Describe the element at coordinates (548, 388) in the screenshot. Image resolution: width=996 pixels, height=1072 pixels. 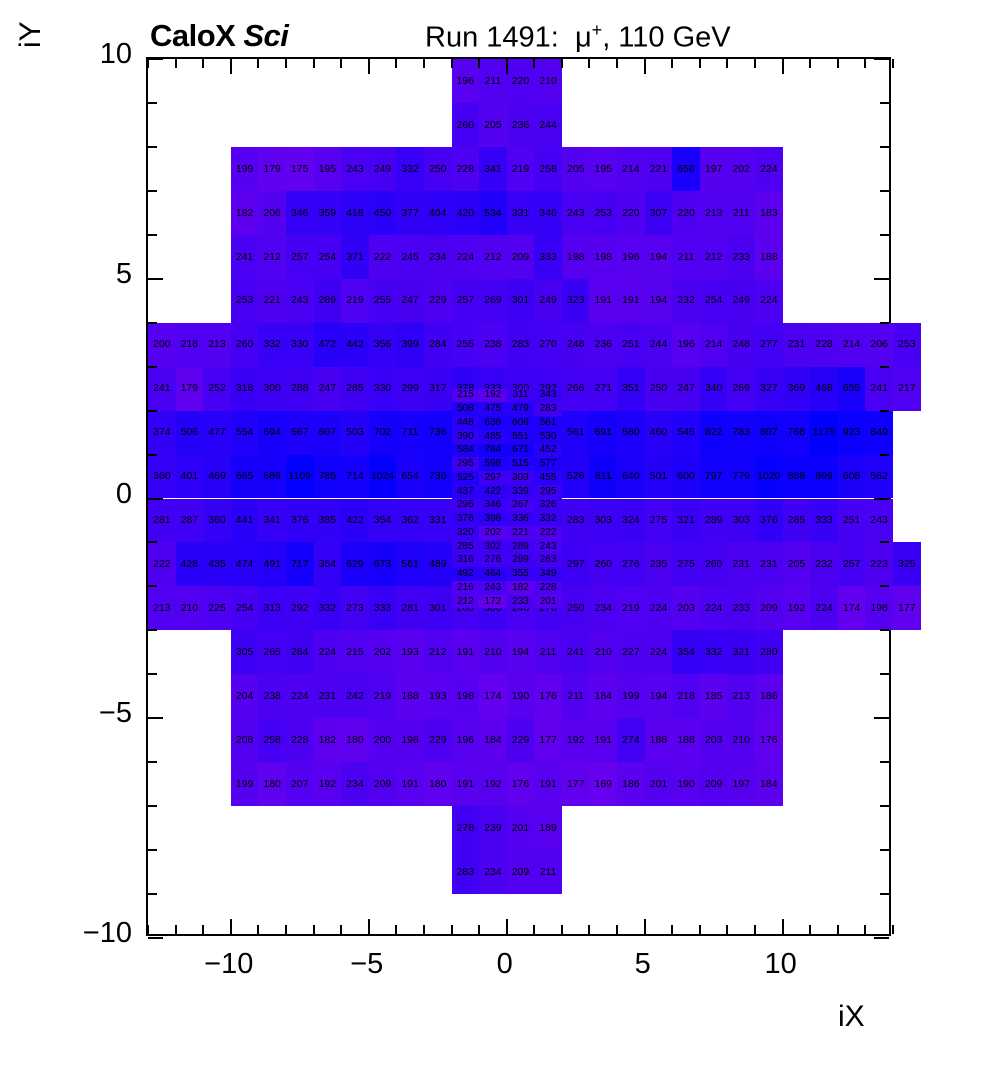
I see `cell-value: 292` at that location.